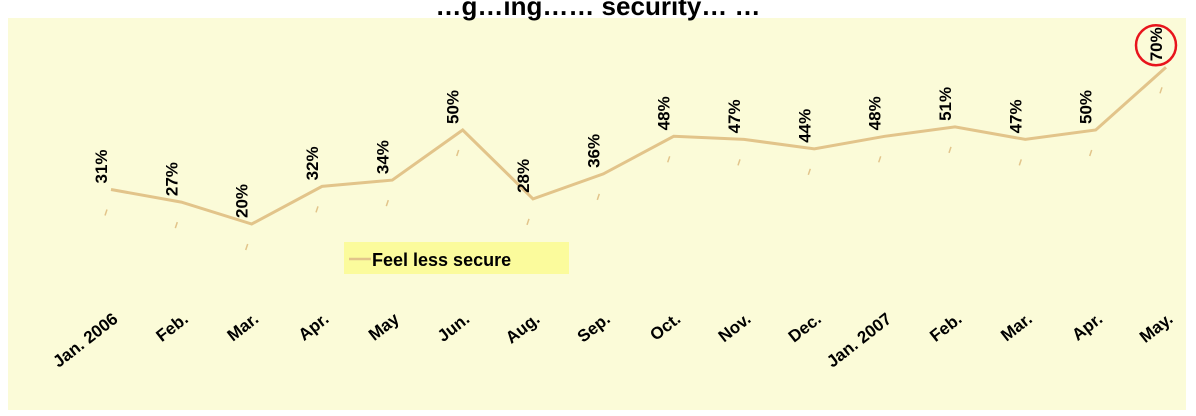  I want to click on data-label: 32%, so click(312, 163).